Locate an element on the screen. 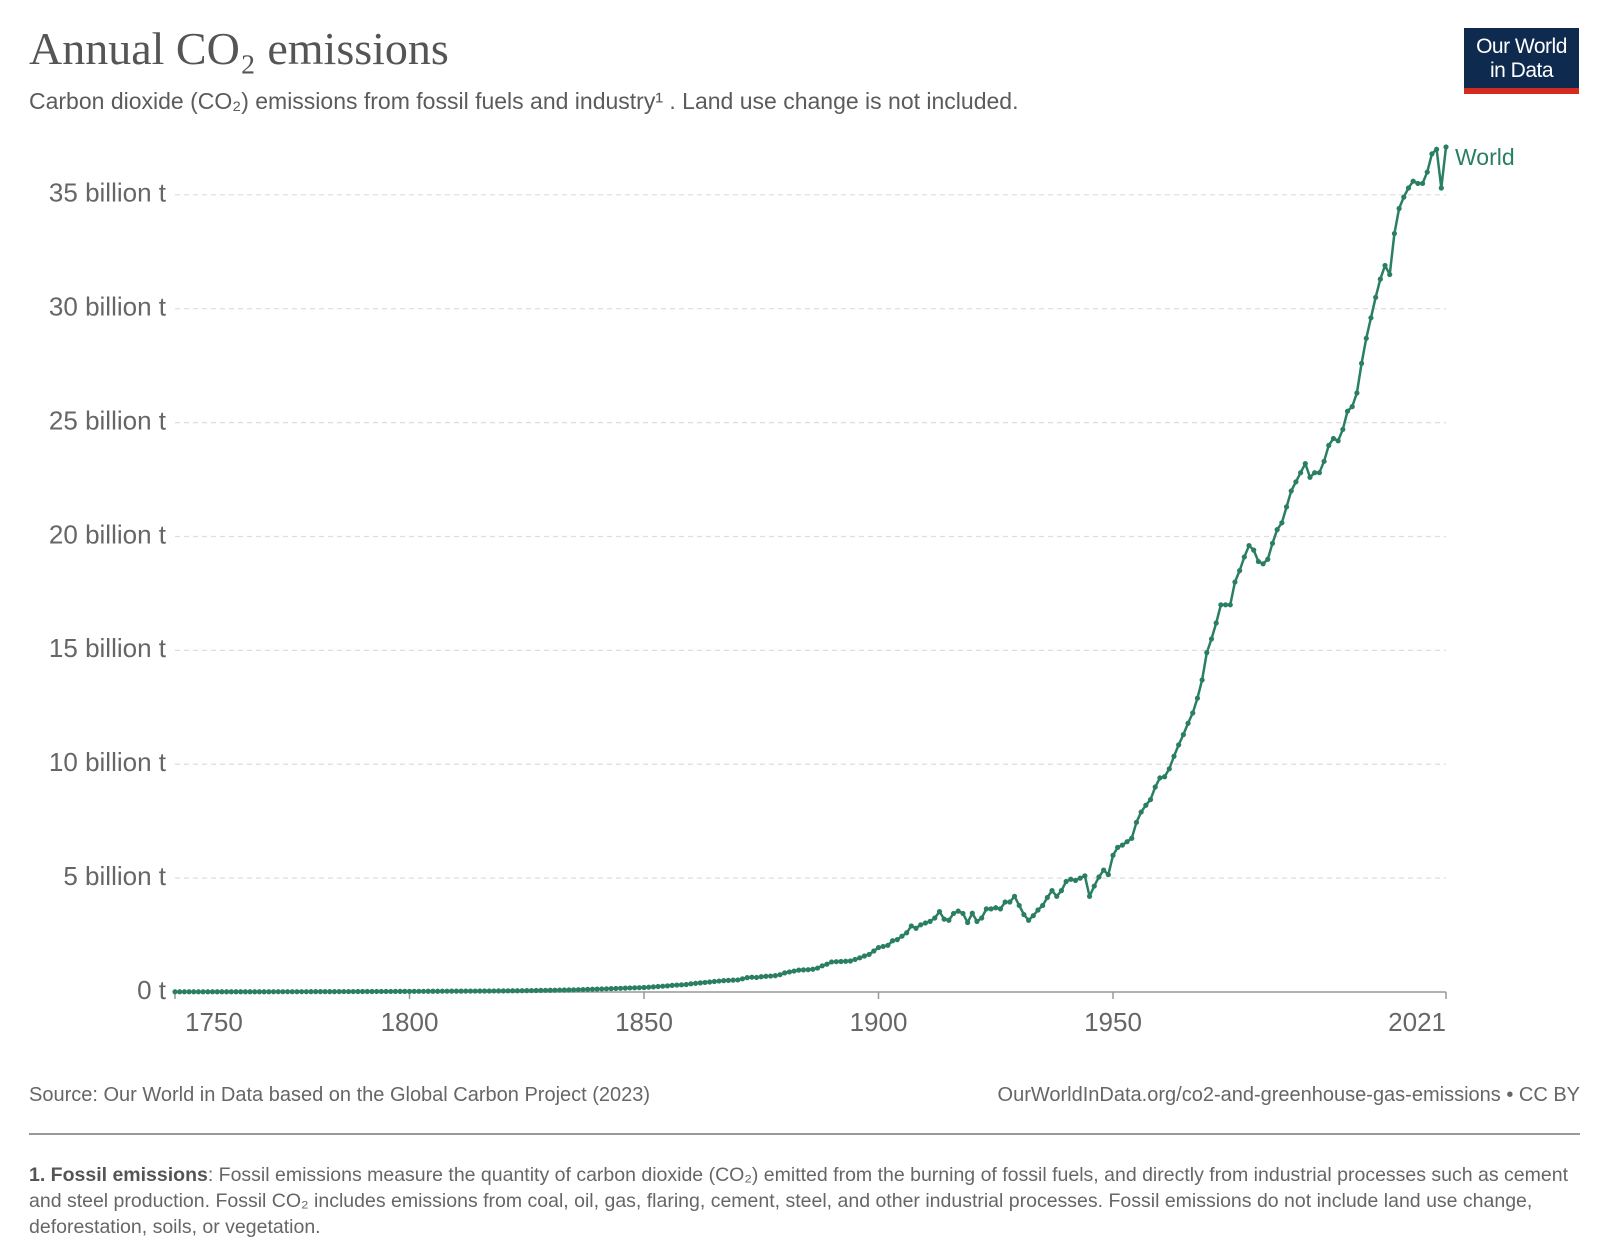 Image resolution: width=1600 pixels, height=1255 pixels. y-tick-label: 15 billion t is located at coordinates (108, 648).